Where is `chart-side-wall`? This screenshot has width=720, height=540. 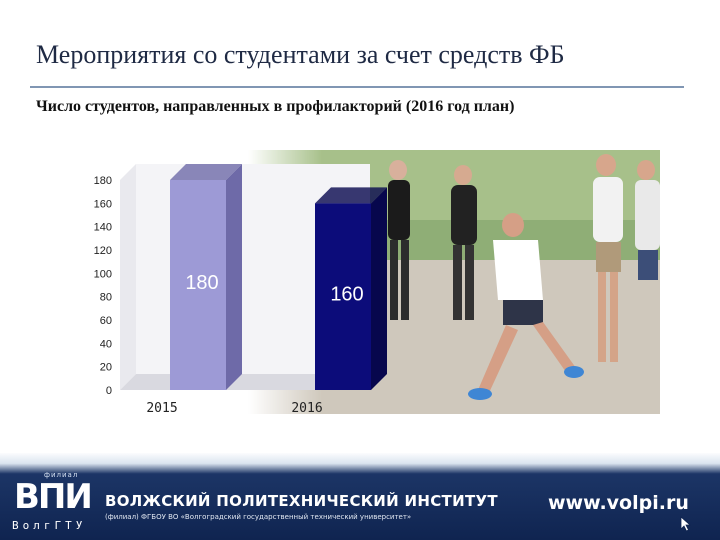 chart-side-wall is located at coordinates (128, 277).